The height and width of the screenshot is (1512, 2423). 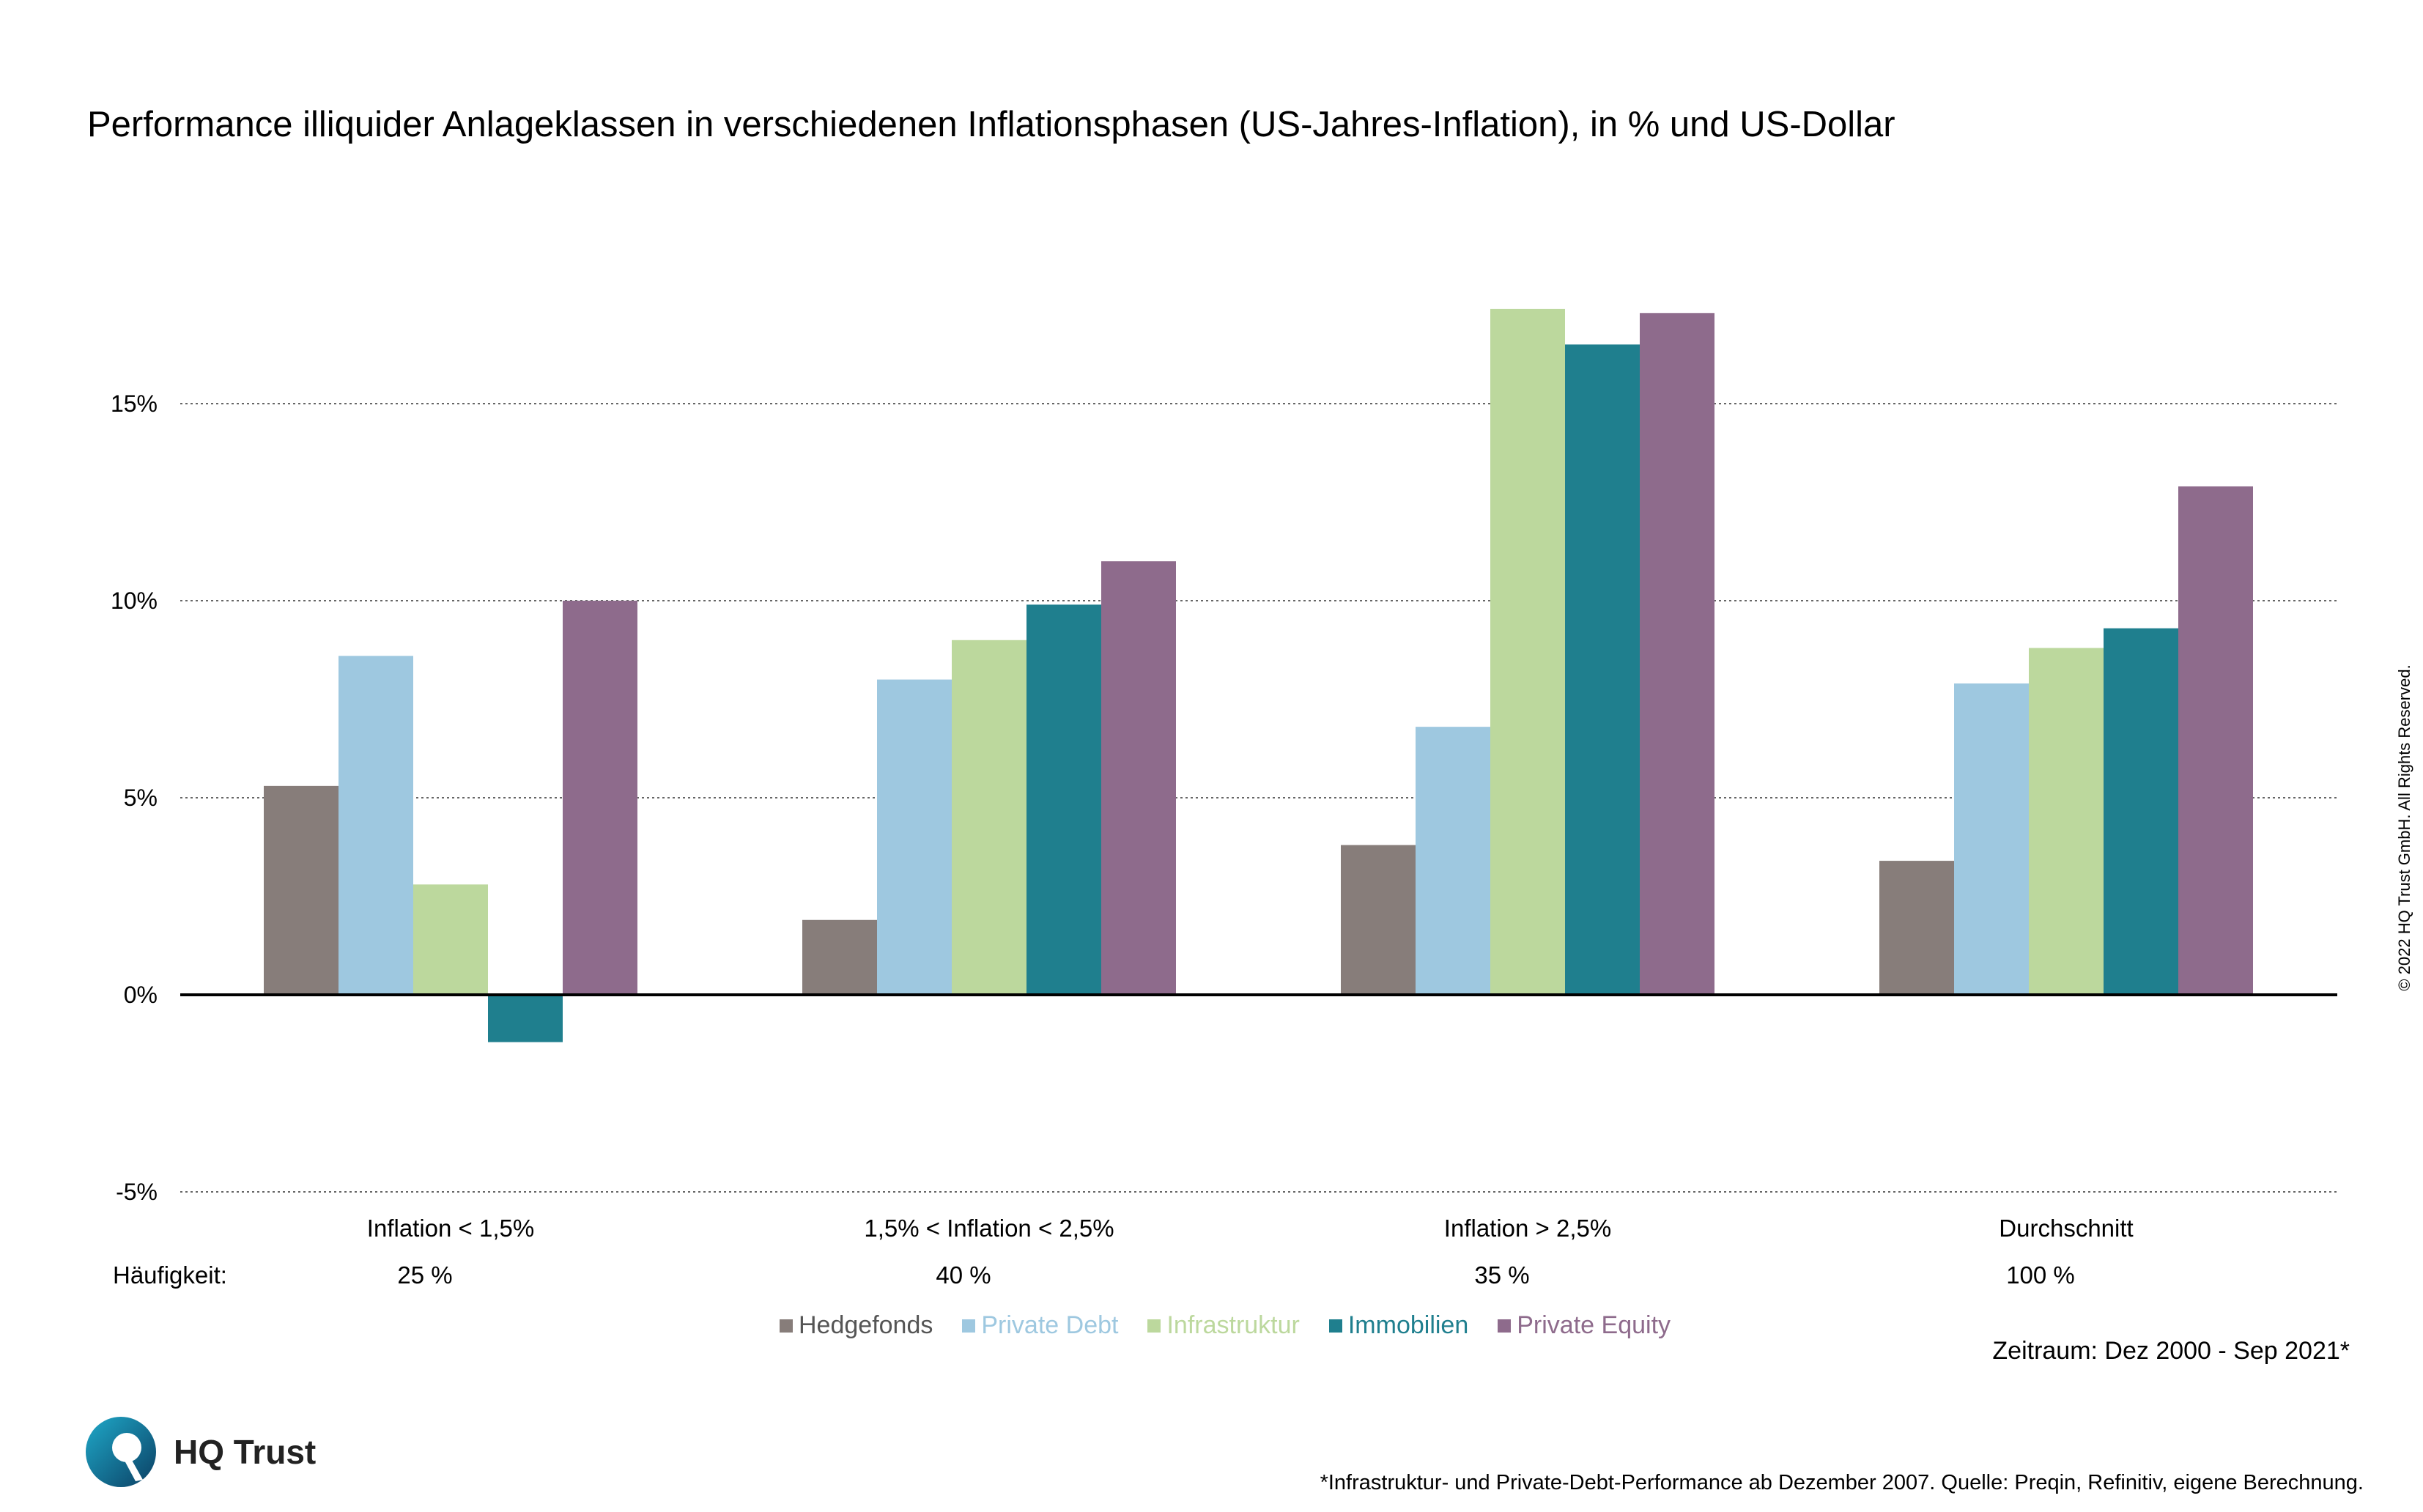 I want to click on hq-trust-logo: HQ Trust, so click(x=200, y=1452).